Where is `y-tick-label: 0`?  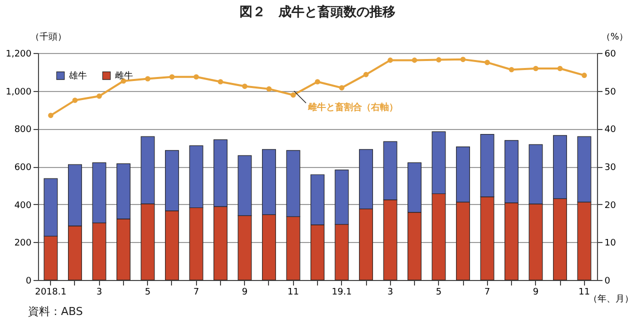 y-tick-label: 0 is located at coordinates (29, 281).